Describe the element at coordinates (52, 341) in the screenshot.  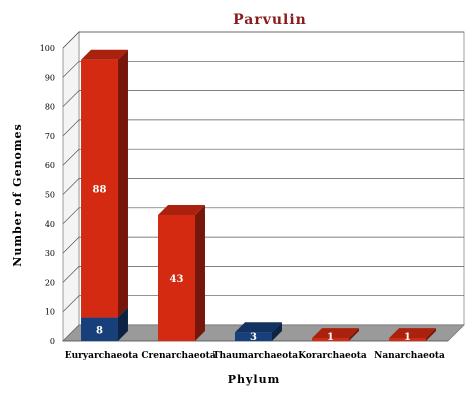
I see `y-tick-label: 0` at that location.